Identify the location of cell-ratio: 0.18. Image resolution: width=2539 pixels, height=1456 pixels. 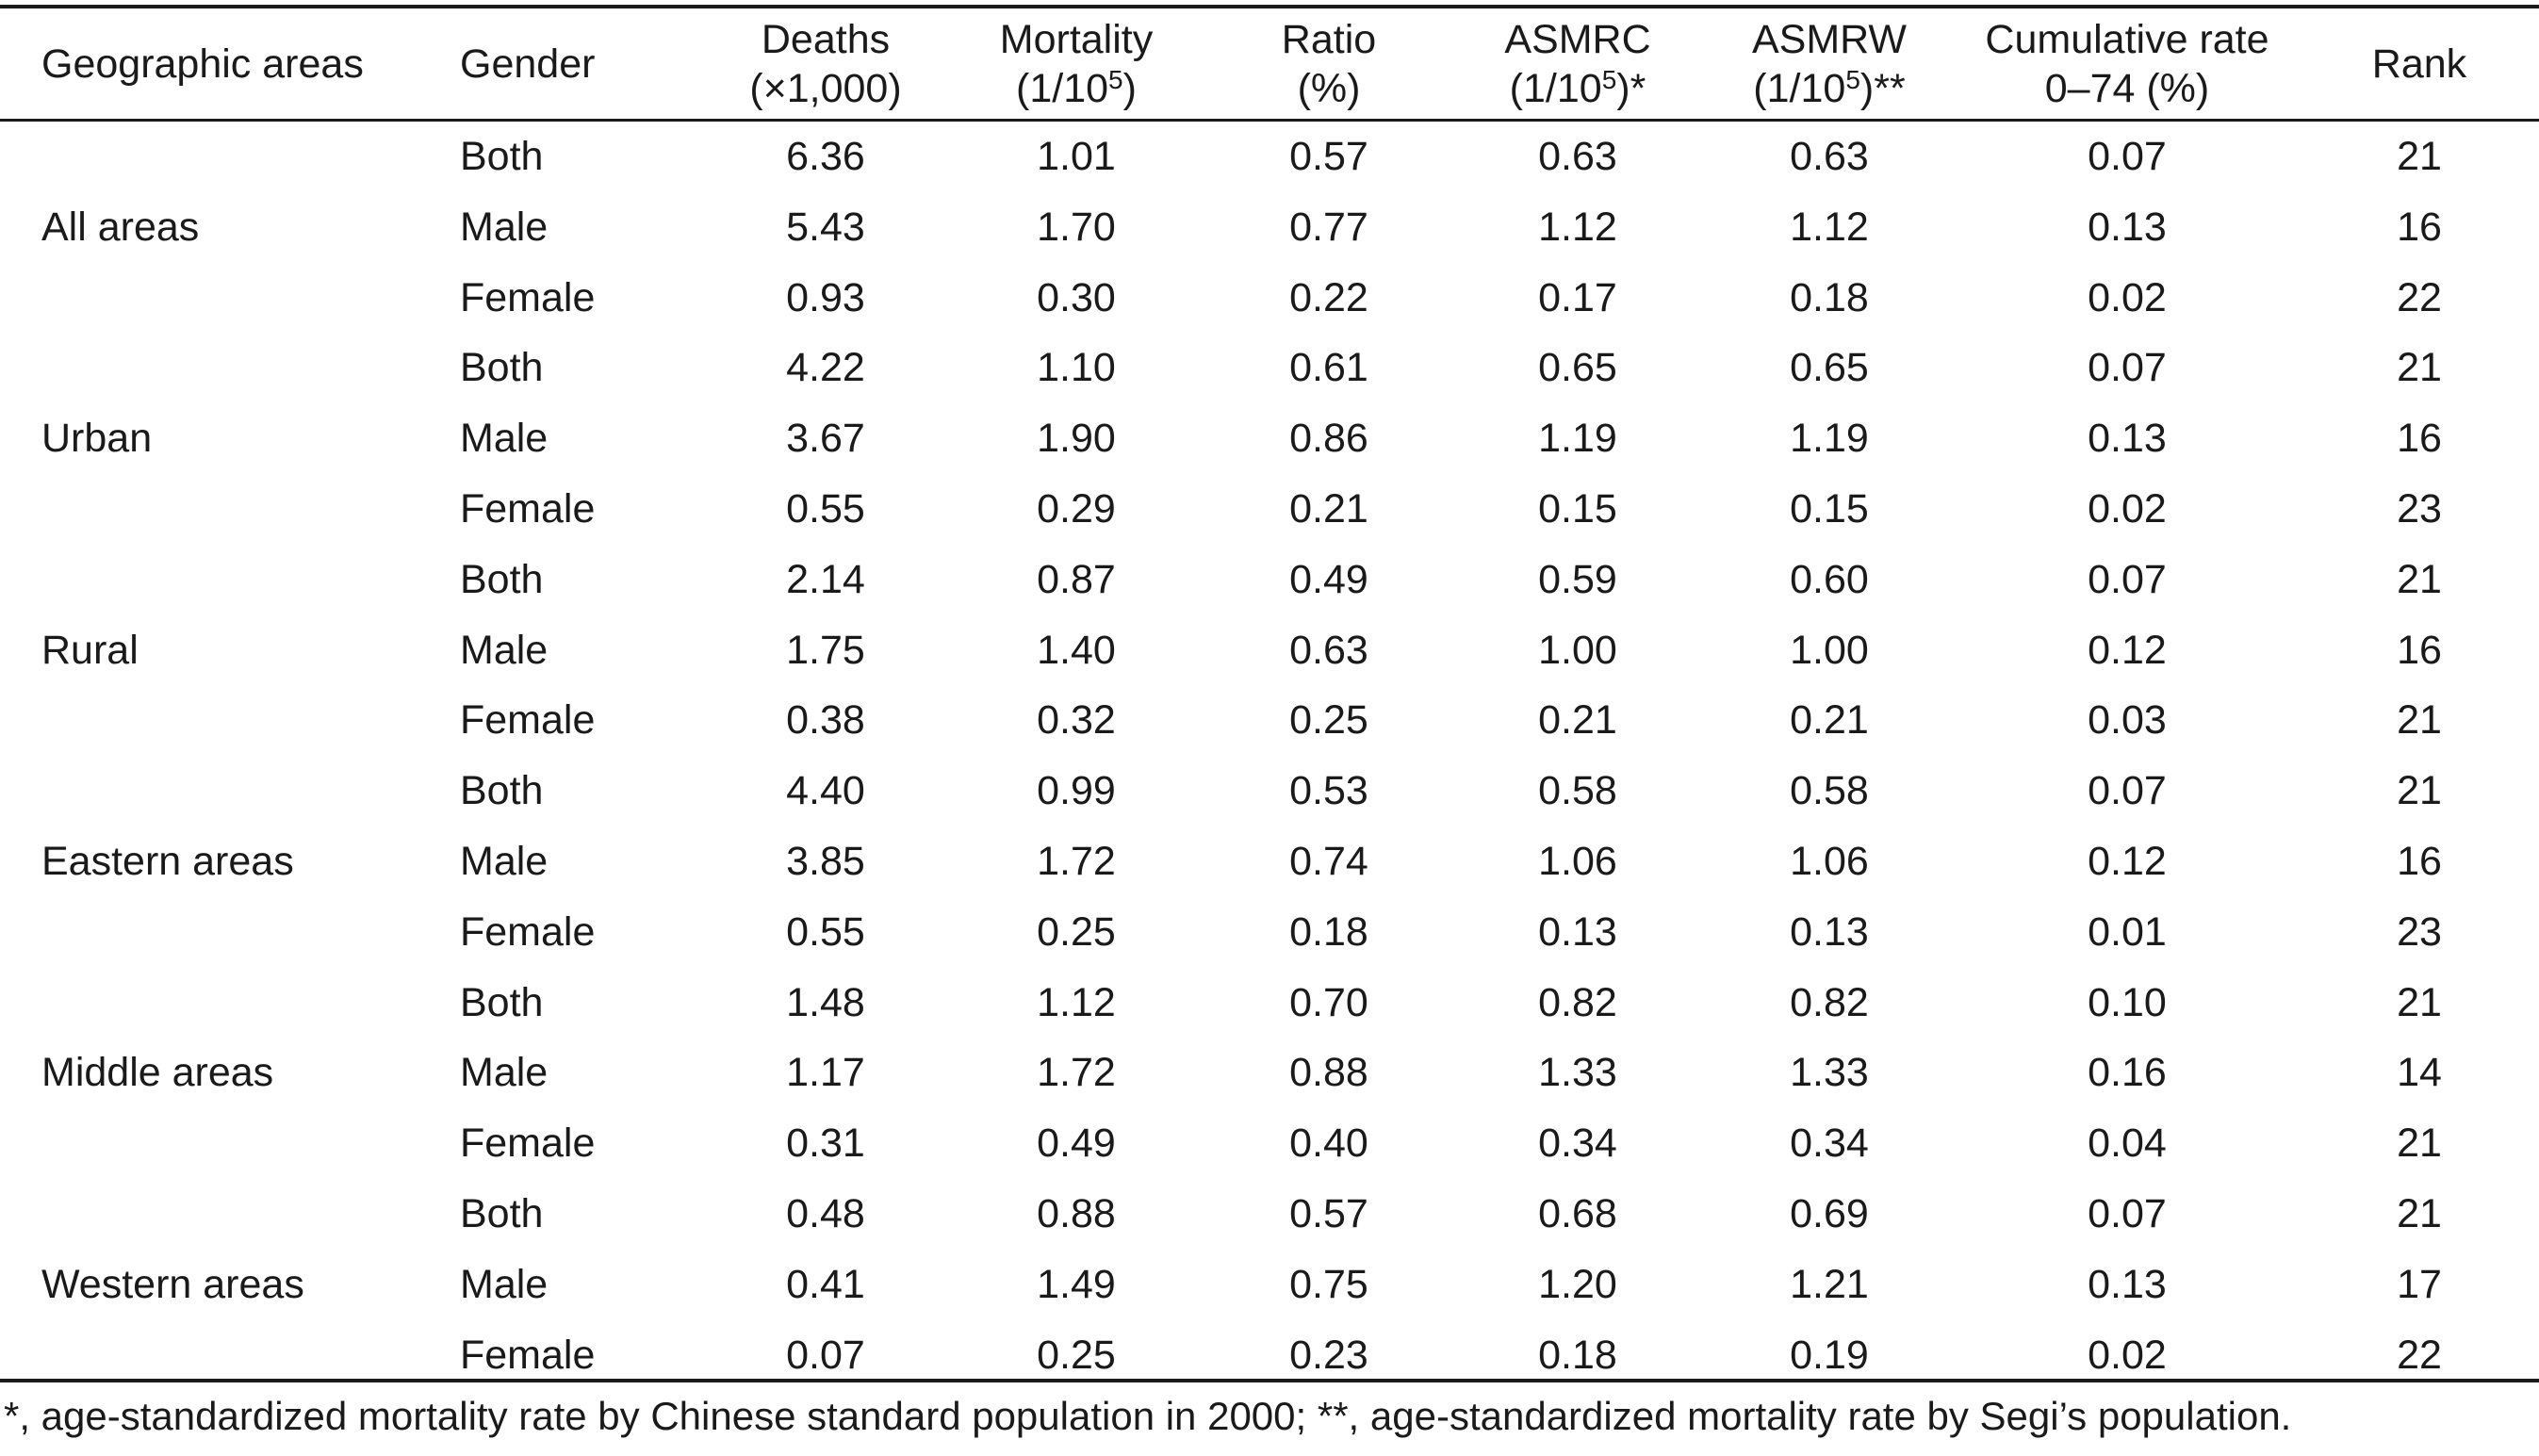
(1328, 931).